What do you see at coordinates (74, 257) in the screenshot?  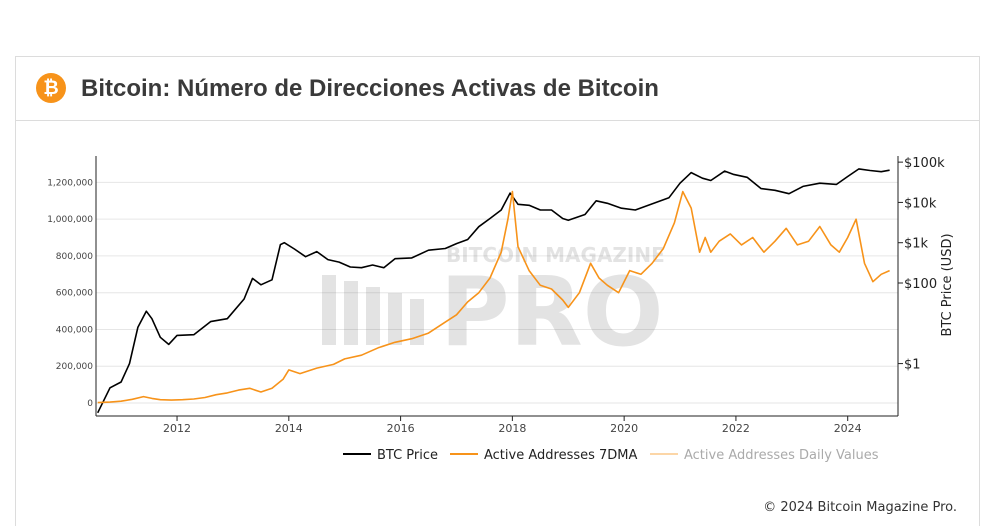 I see `left-tick-label: 800,000` at bounding box center [74, 257].